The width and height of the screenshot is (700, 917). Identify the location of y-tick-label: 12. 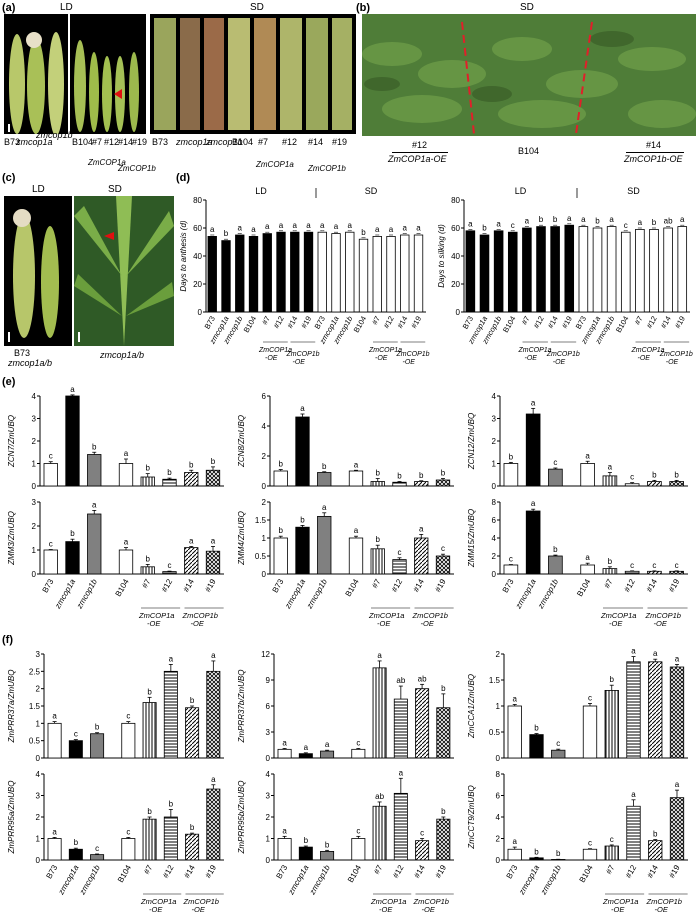
(265, 654).